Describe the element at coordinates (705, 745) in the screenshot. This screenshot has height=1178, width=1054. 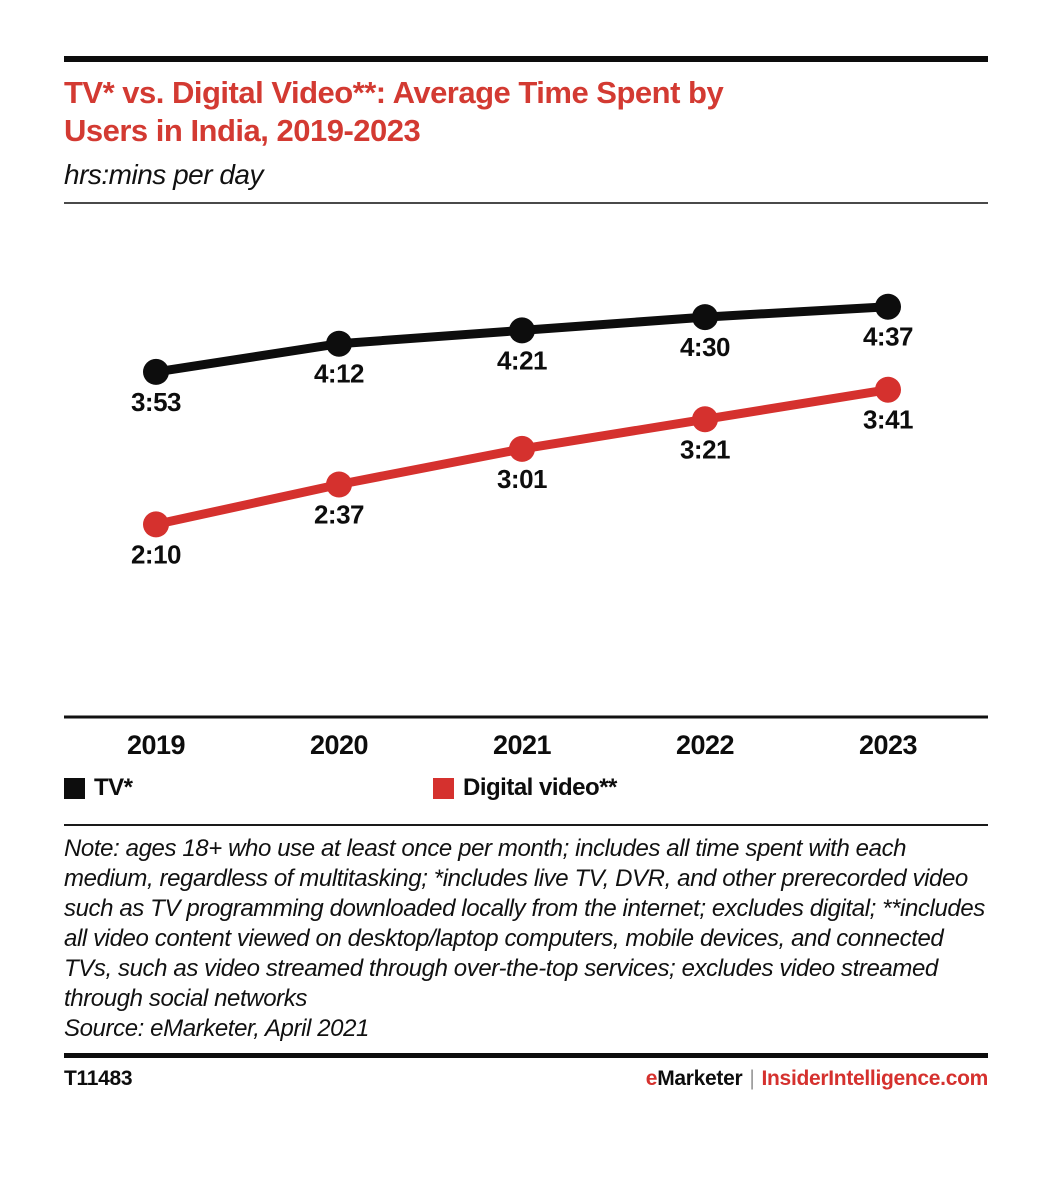
I see `x-axis-tick-label-2022: 2022` at that location.